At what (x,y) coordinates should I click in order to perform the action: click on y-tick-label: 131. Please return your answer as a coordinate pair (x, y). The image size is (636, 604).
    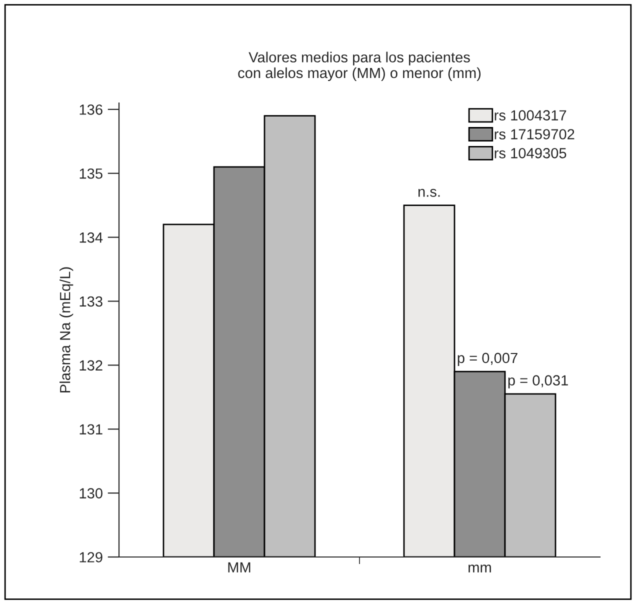
    Looking at the image, I should click on (91, 429).